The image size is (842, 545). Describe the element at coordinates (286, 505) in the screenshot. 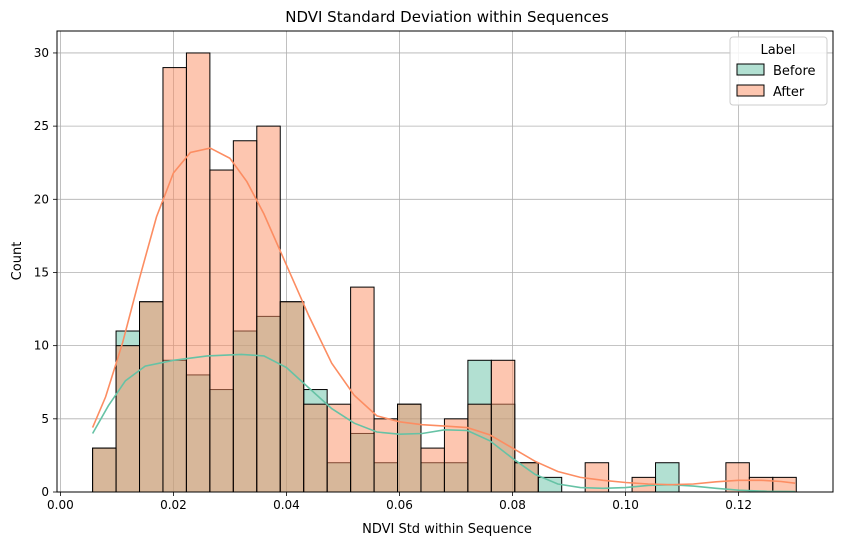

I see `x-tick-label-2: 0.04` at that location.